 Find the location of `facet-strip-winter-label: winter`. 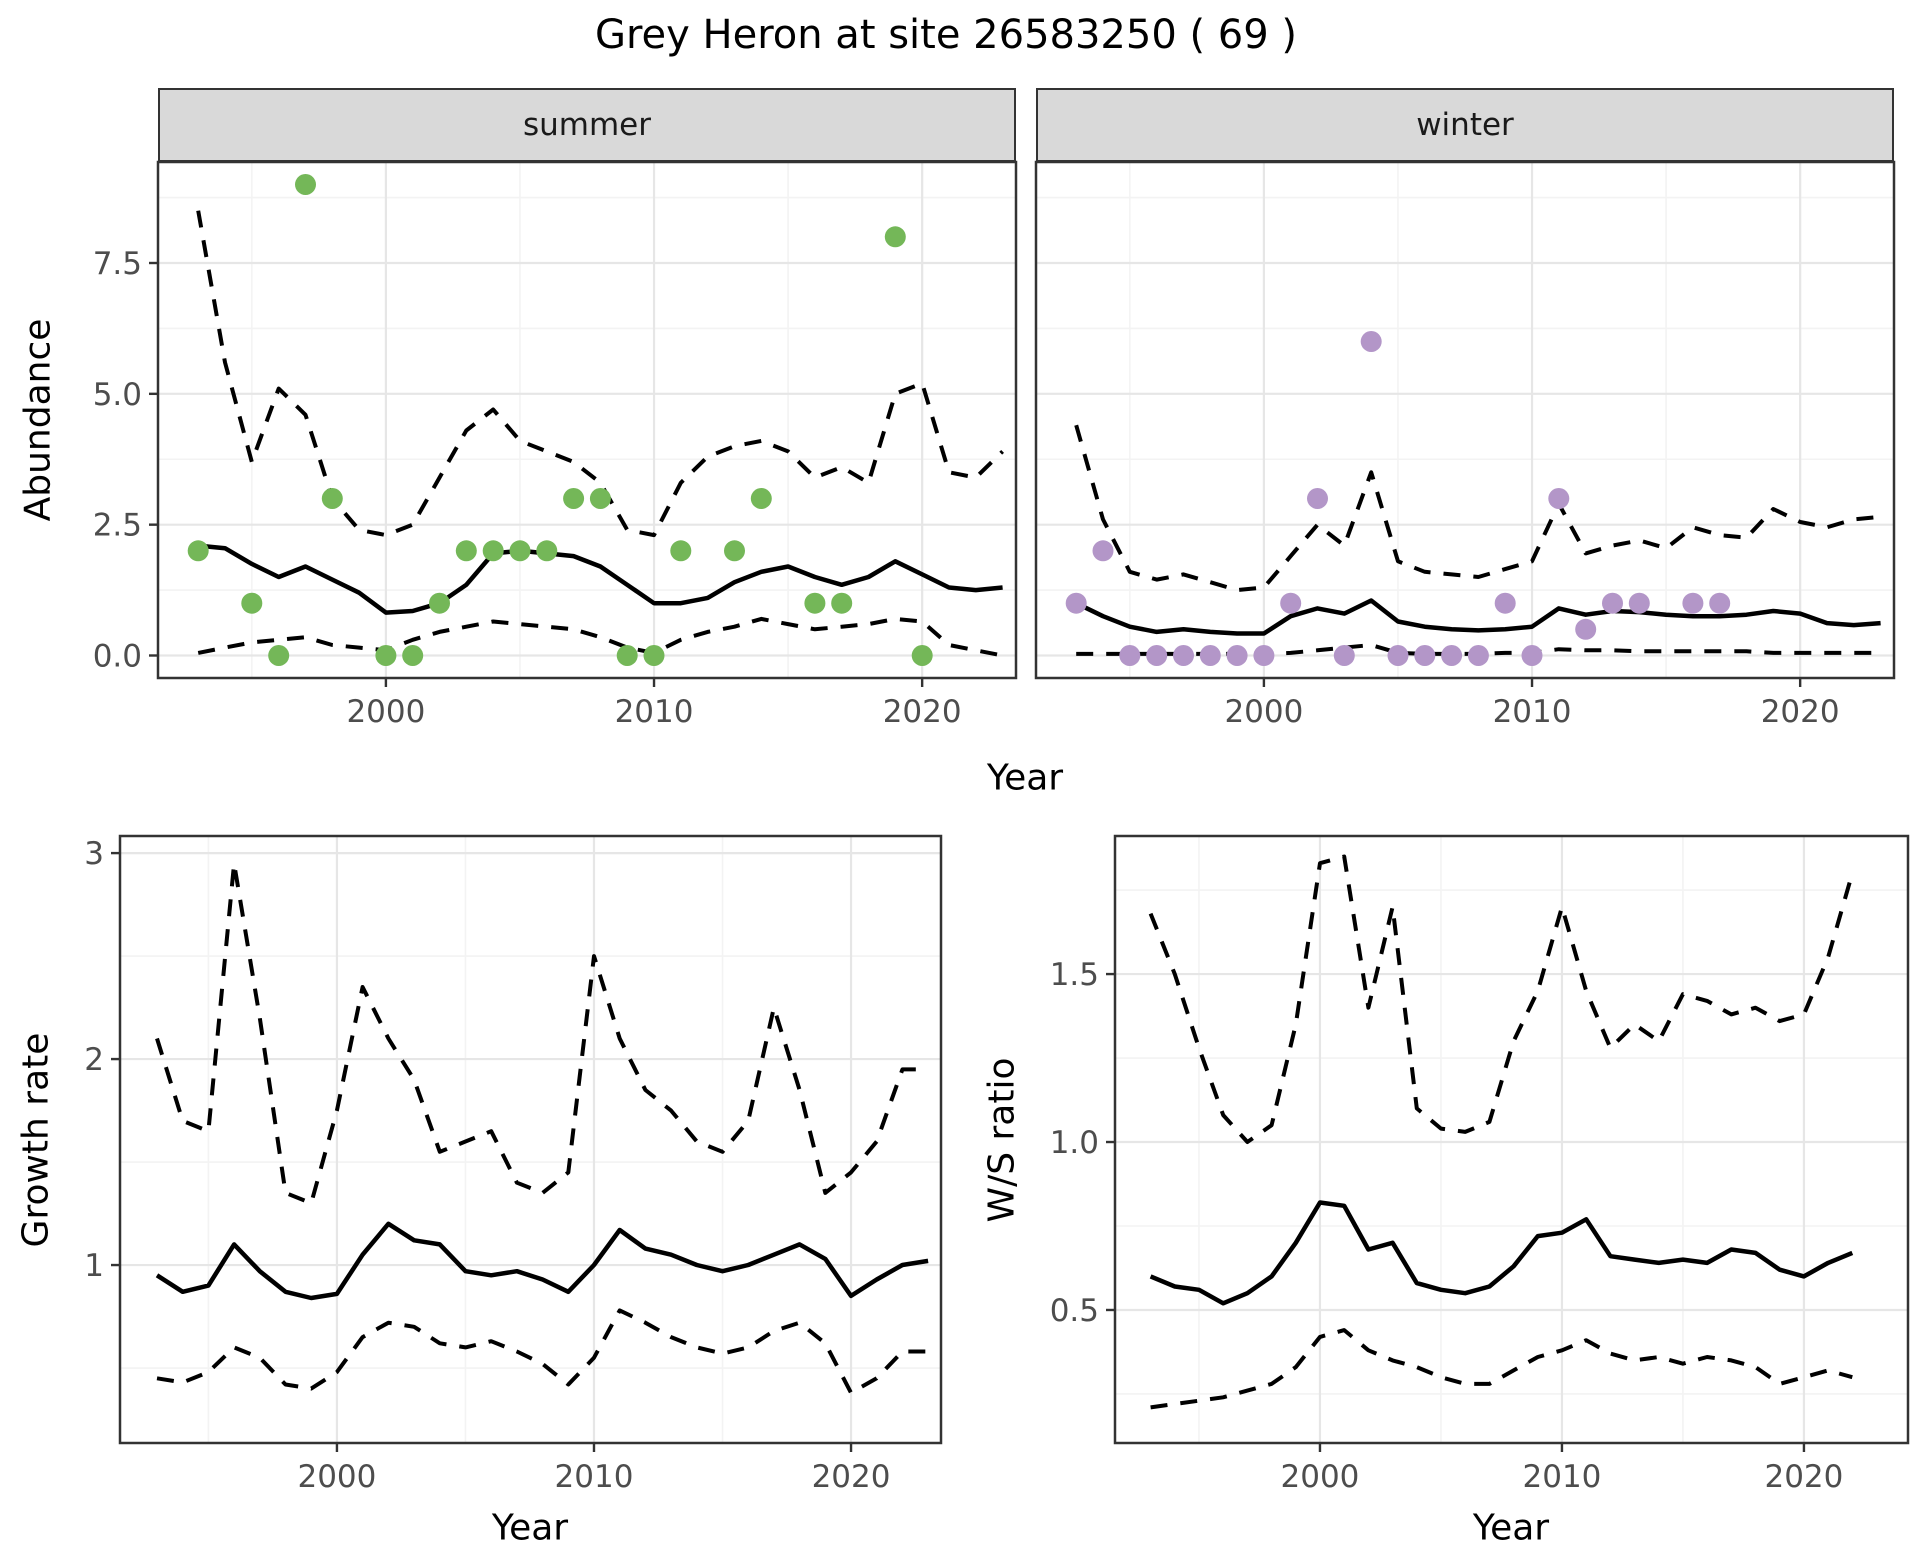

facet-strip-winter-label: winter is located at coordinates (1465, 125).